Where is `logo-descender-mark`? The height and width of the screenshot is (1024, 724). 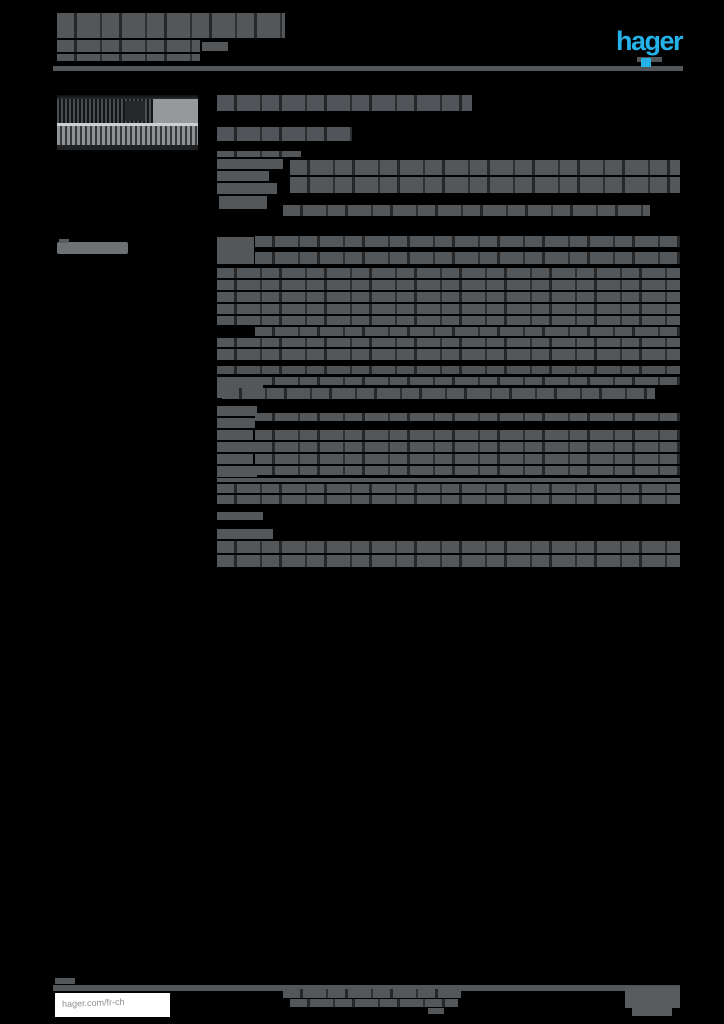 logo-descender-mark is located at coordinates (646, 62).